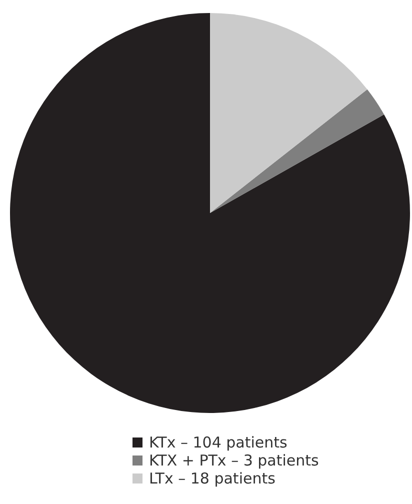  Describe the element at coordinates (212, 479) in the screenshot. I see `legend-label: LTx – 18 patients` at that location.